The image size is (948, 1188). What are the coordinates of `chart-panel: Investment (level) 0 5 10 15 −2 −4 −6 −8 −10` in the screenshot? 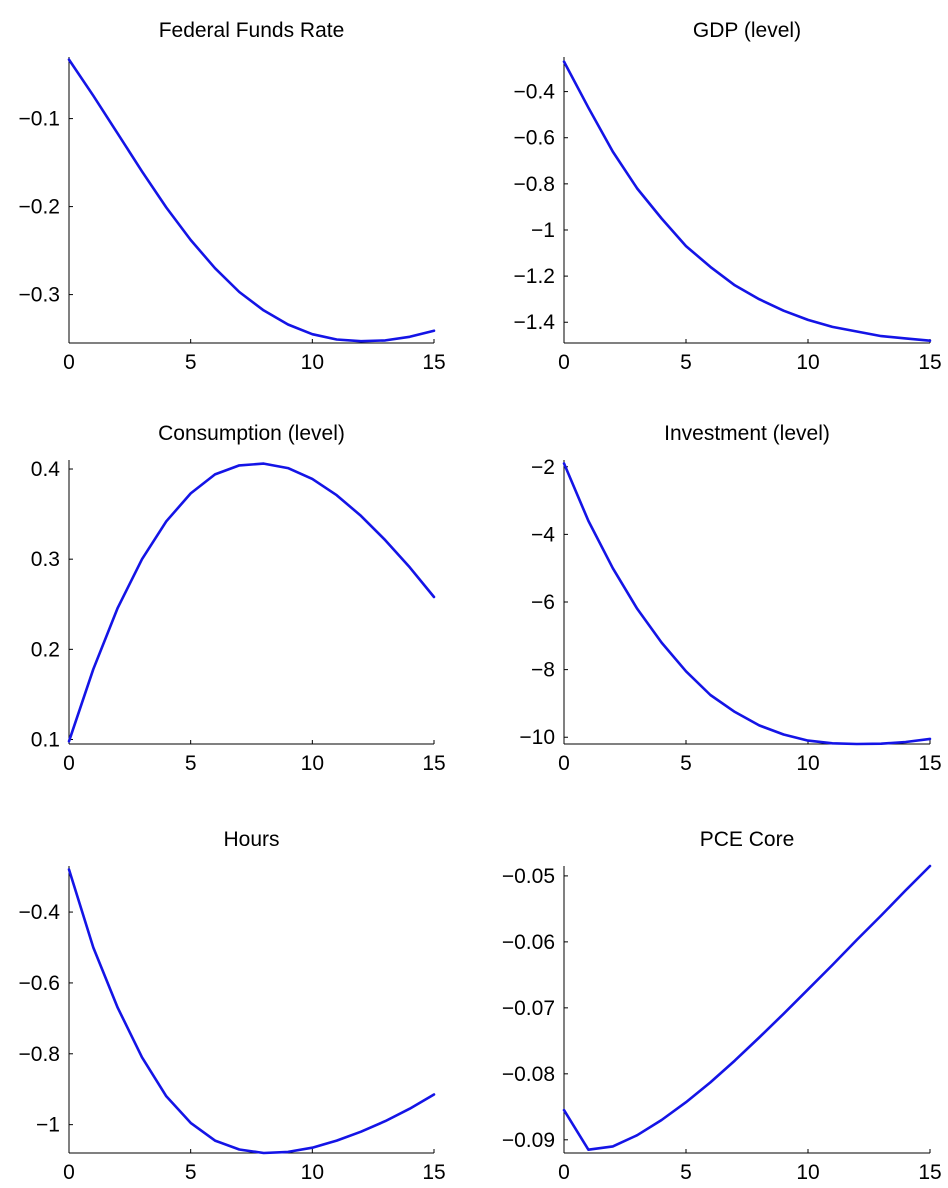 It's located at (730, 598).